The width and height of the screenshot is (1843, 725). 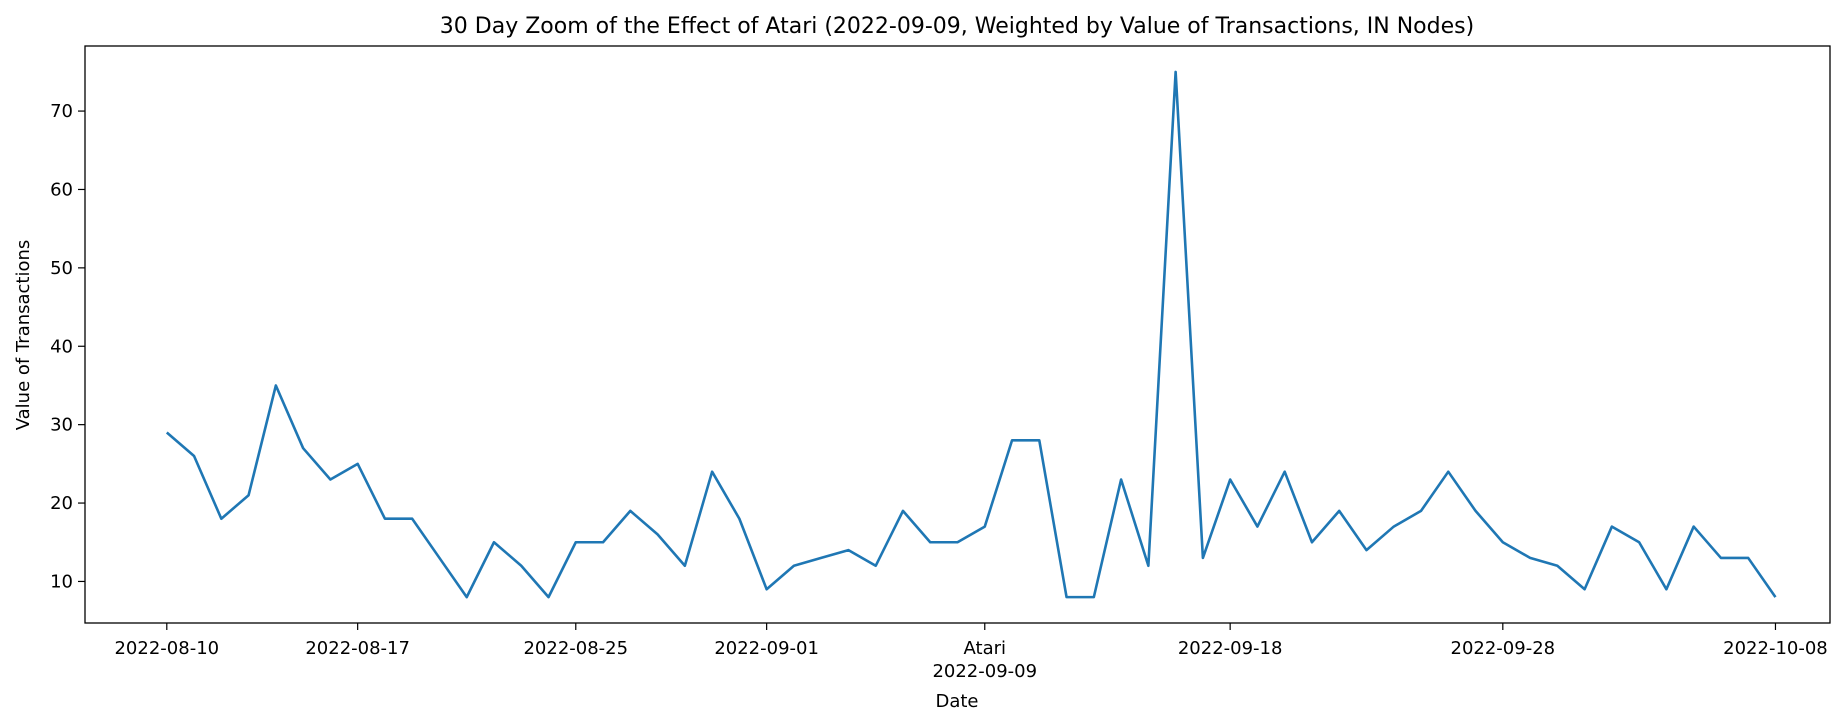 What do you see at coordinates (61, 503) in the screenshot?
I see `y-tick-label: 20` at bounding box center [61, 503].